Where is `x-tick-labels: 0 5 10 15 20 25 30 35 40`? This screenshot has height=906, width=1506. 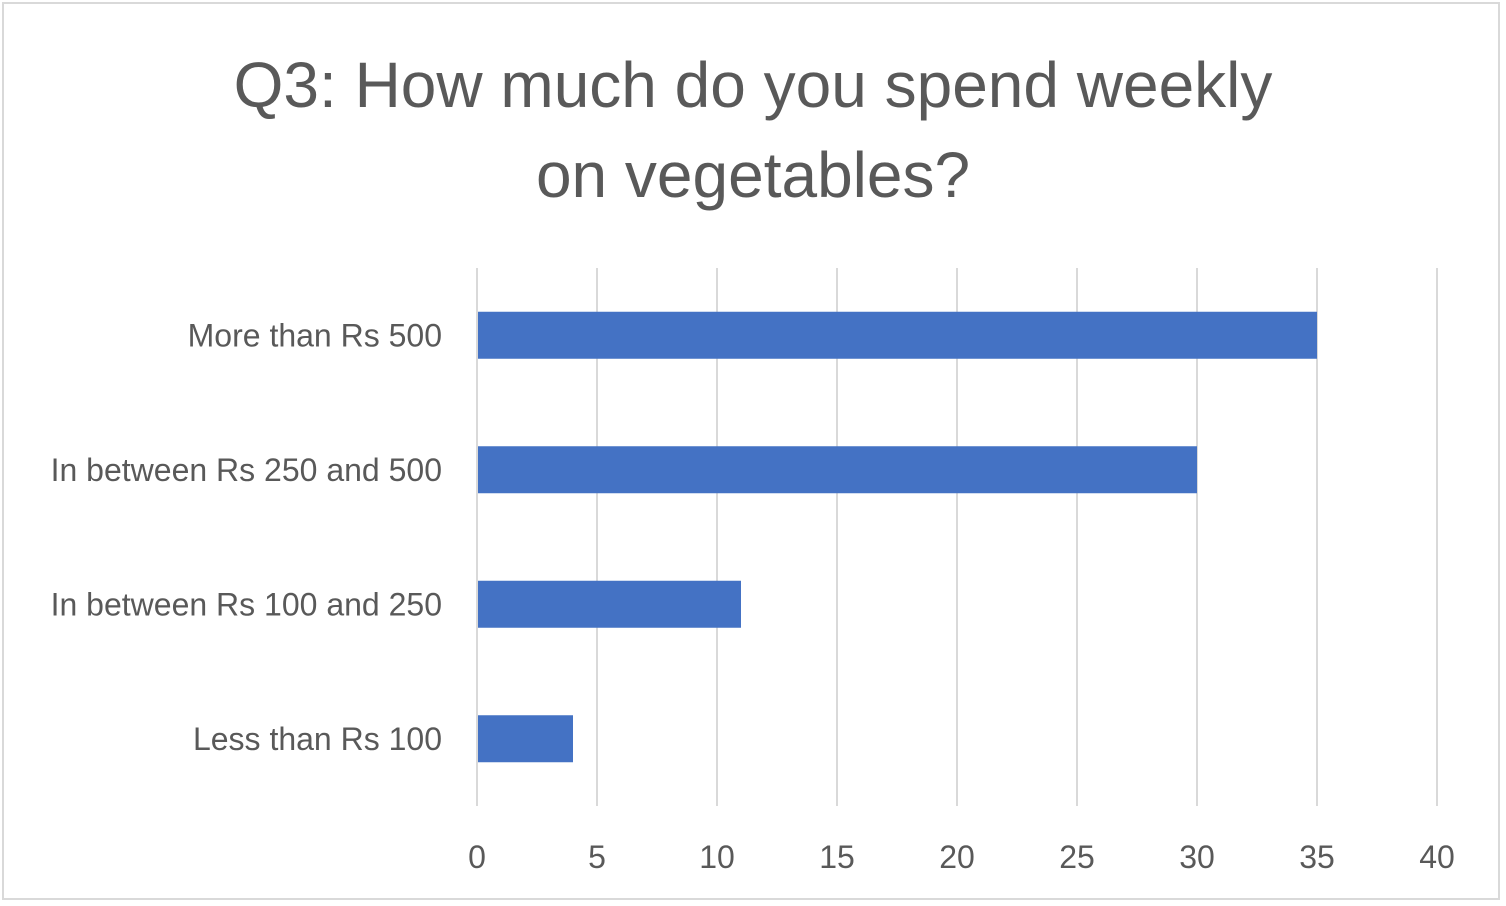
x-tick-labels: 0 5 10 15 20 25 30 35 40 is located at coordinates (961, 857).